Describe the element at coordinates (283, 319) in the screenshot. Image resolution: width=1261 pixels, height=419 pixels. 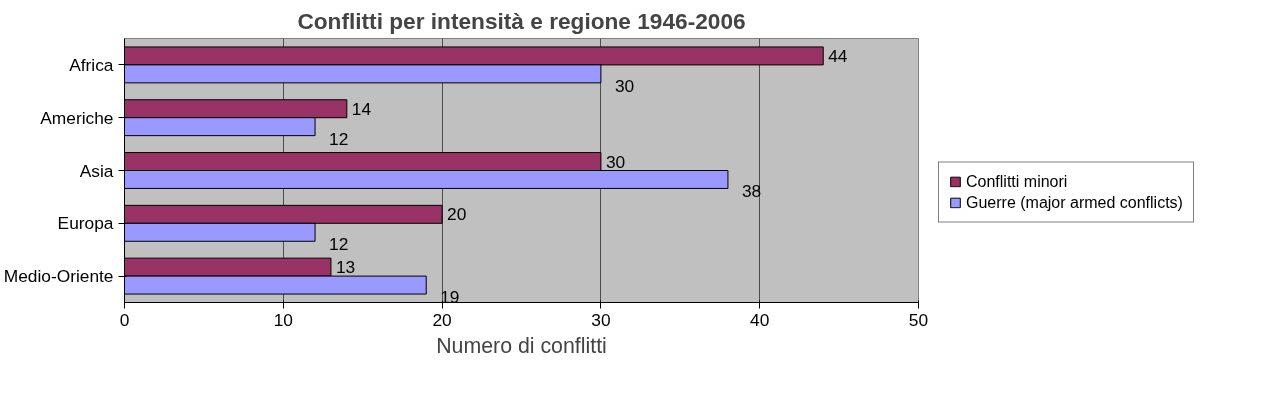
I see `x-tick-label: 10` at that location.